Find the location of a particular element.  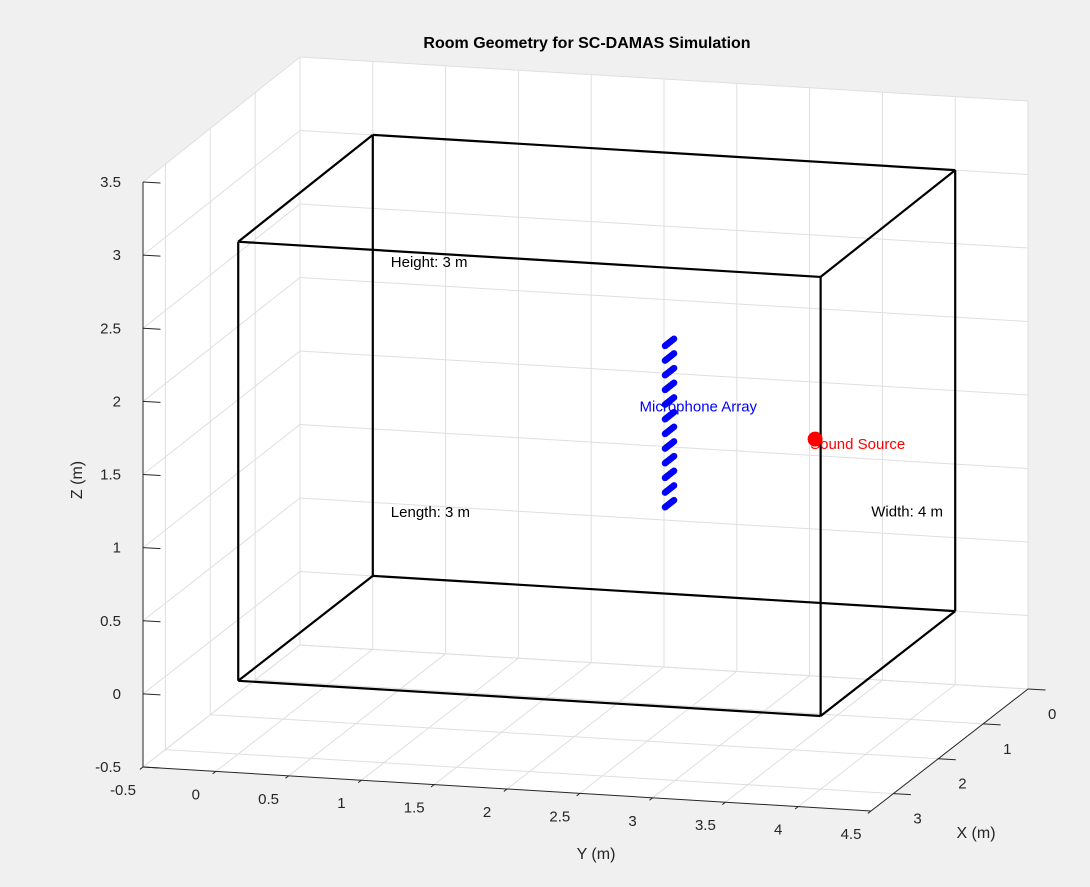

x-tick-label: 3 is located at coordinates (917, 819).